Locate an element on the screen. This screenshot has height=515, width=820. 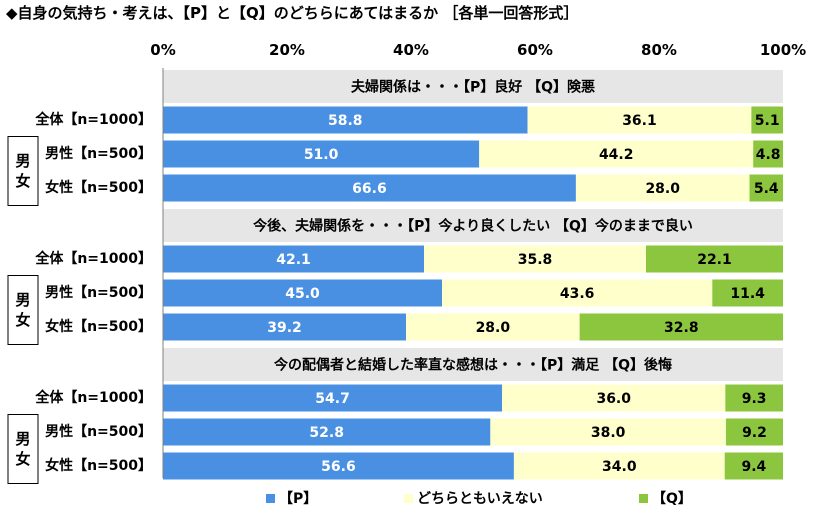
data-label-q-1-1: 11.4 is located at coordinates (747, 294).